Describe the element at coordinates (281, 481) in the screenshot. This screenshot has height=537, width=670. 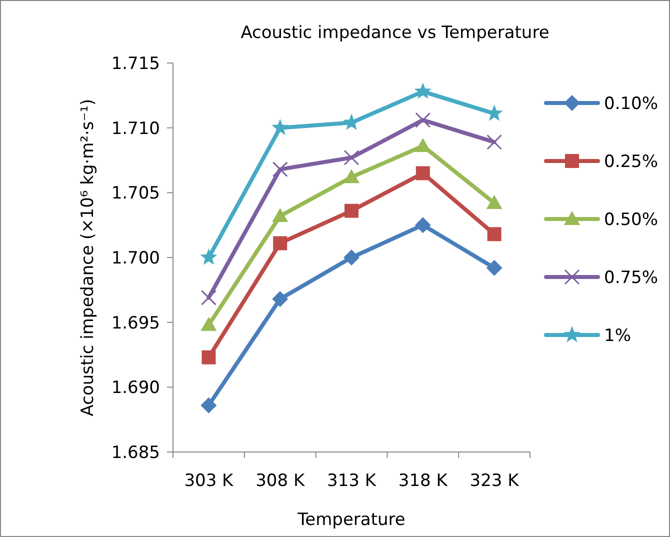
I see `x-tick-label: 308 K` at that location.